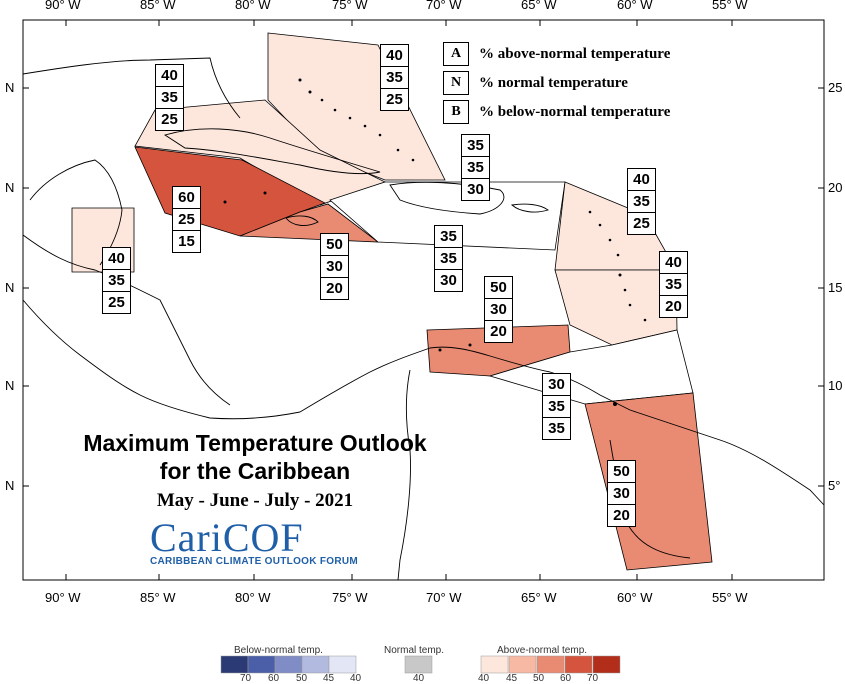  Describe the element at coordinates (76, 212) in the screenshot. I see `yucatan-coast` at that location.